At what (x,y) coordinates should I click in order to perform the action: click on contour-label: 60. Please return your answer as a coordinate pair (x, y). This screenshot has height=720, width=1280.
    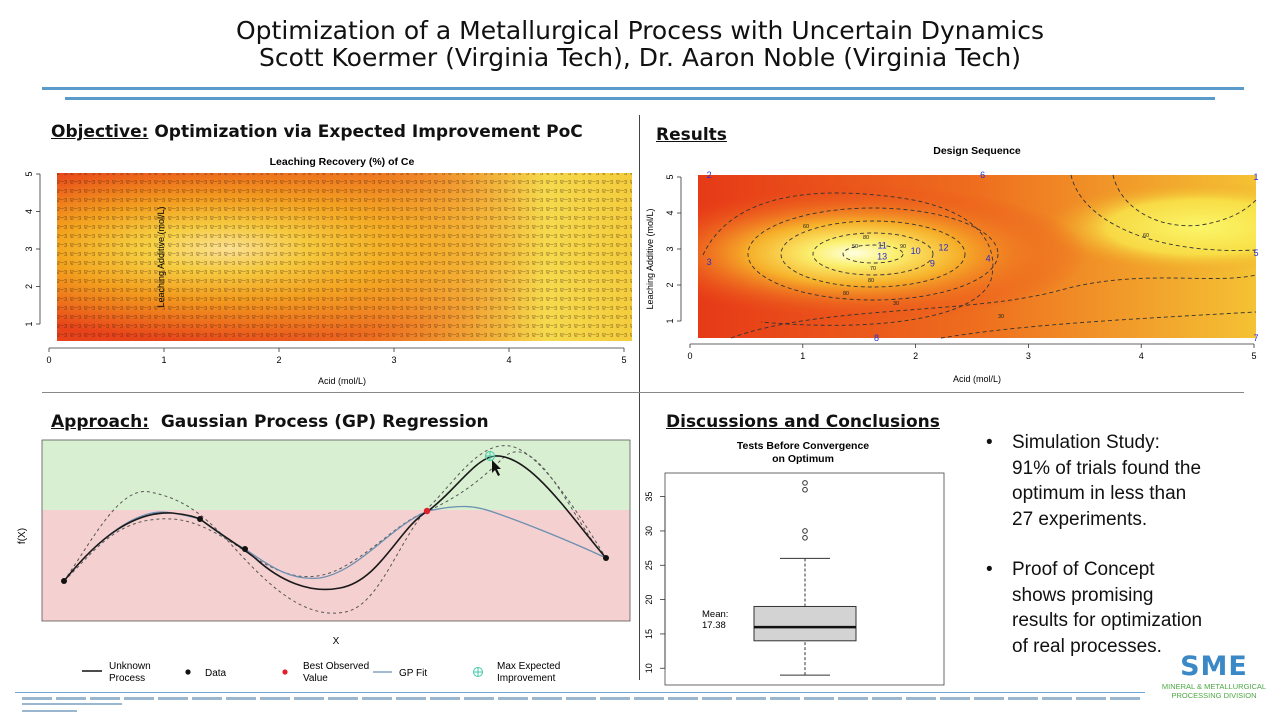
    Looking at the image, I should click on (806, 227).